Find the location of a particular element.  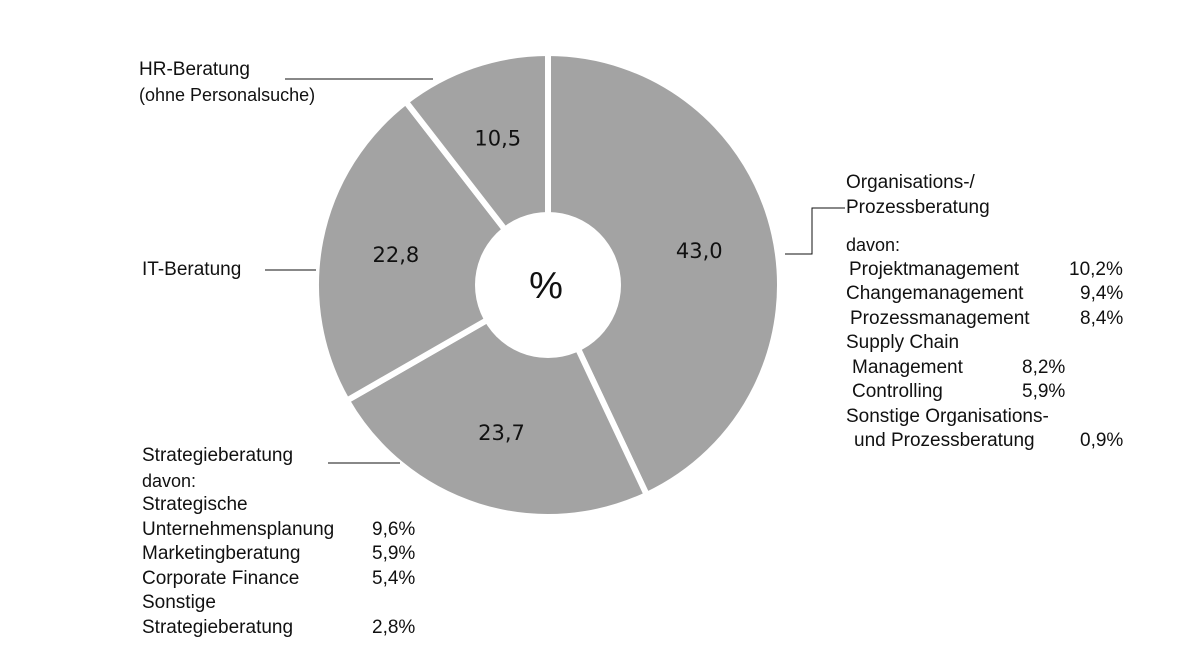

org-item-row: Sonstige Organisations- is located at coordinates (947, 417).